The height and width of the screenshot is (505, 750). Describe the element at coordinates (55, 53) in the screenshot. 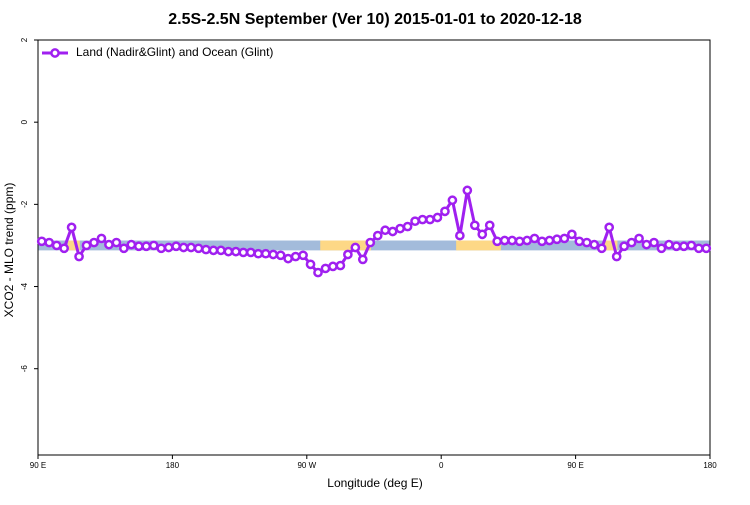

I see `legend-marker` at that location.